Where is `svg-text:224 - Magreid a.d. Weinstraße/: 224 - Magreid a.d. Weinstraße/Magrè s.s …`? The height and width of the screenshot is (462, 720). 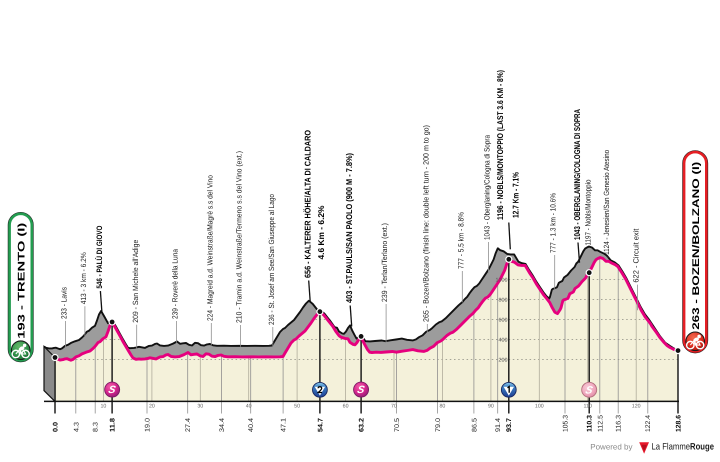 svg-text:224 - Magreid a.d. Weinstraße/: 224 - Magreid a.d. Weinstraße/Magrè s.s … is located at coordinates (209, 248).